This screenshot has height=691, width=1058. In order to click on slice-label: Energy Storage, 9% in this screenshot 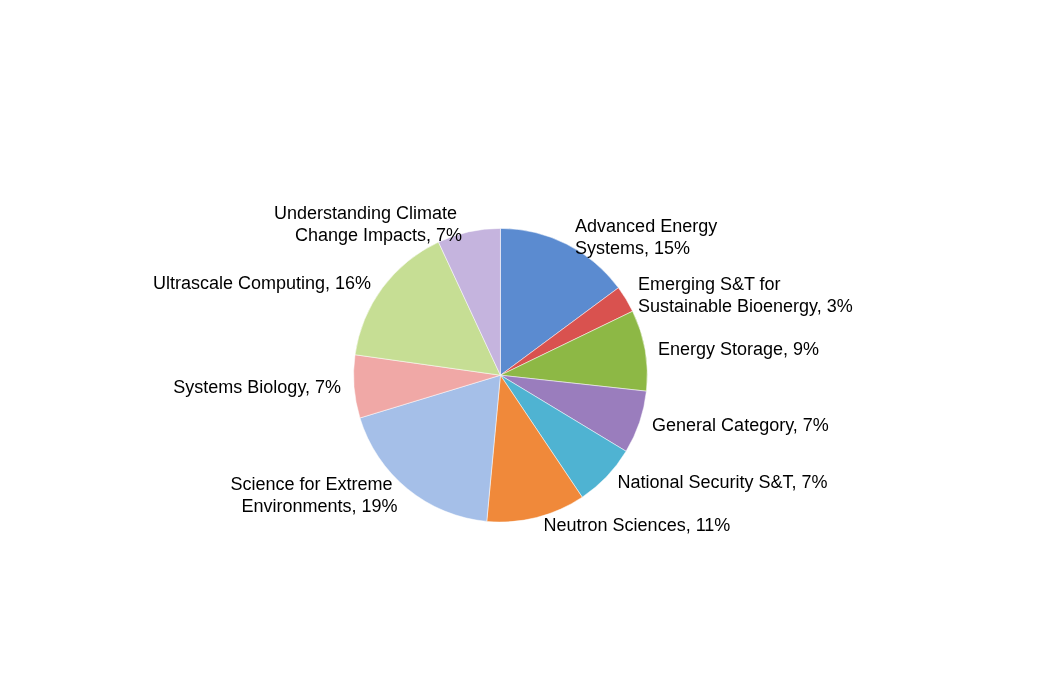, I will do `click(739, 348)`.